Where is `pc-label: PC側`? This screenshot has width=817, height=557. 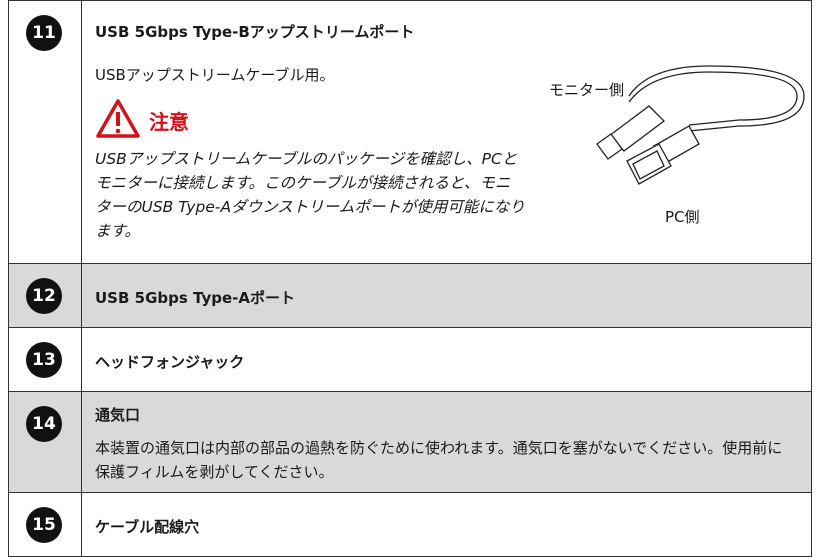 pc-label: PC側 is located at coordinates (682, 217).